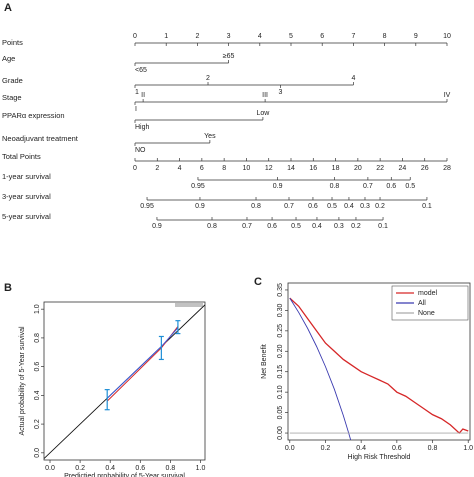 The height and width of the screenshot is (477, 474). Describe the element at coordinates (264, 361) in the screenshot. I see `y-axis-label: Net Benefit` at that location.